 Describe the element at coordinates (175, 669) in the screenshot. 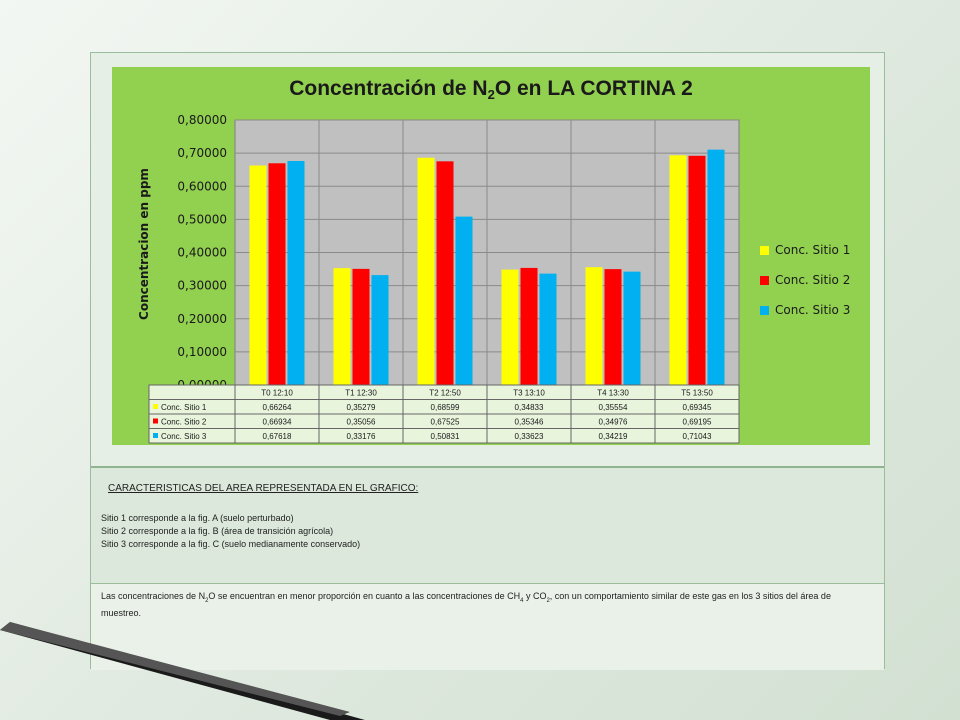

I see `arrow-highlight` at that location.